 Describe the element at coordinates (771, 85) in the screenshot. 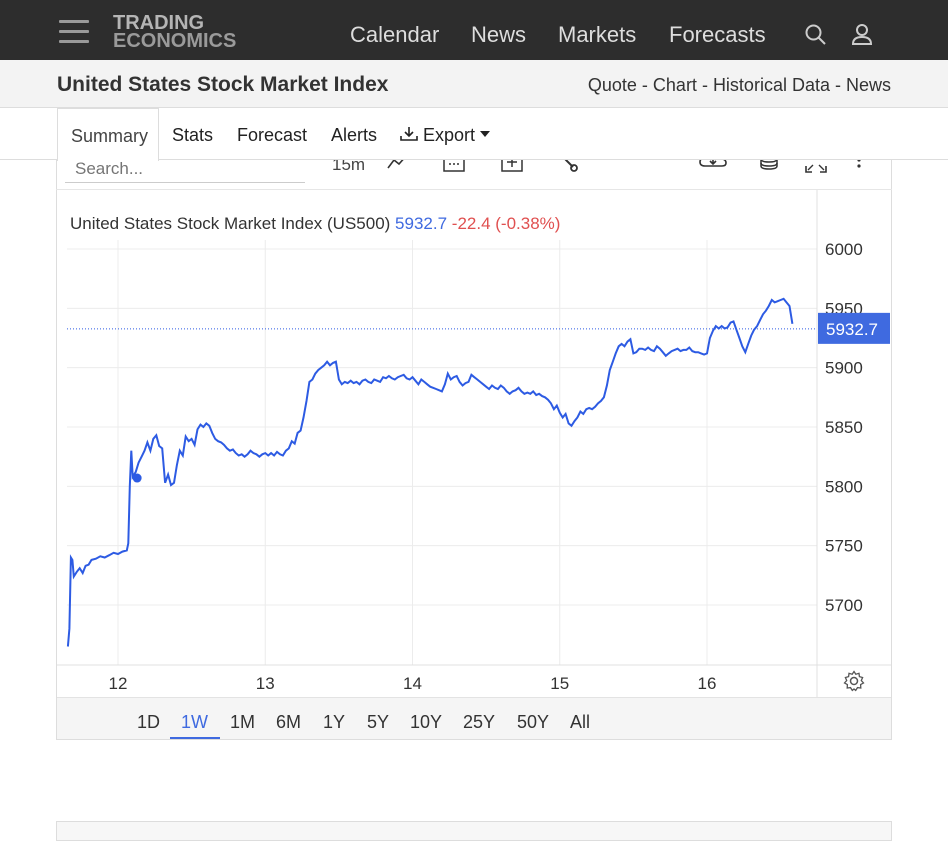

I see `link-historical-data: Historical Data` at that location.